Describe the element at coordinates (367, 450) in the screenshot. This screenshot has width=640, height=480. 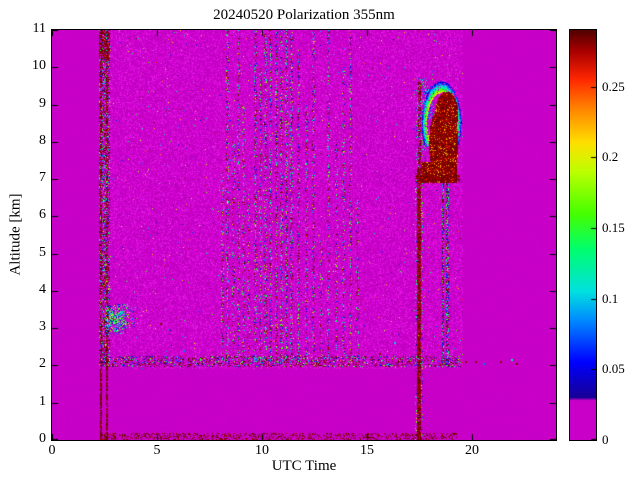
I see `x-tick-label: 15` at that location.